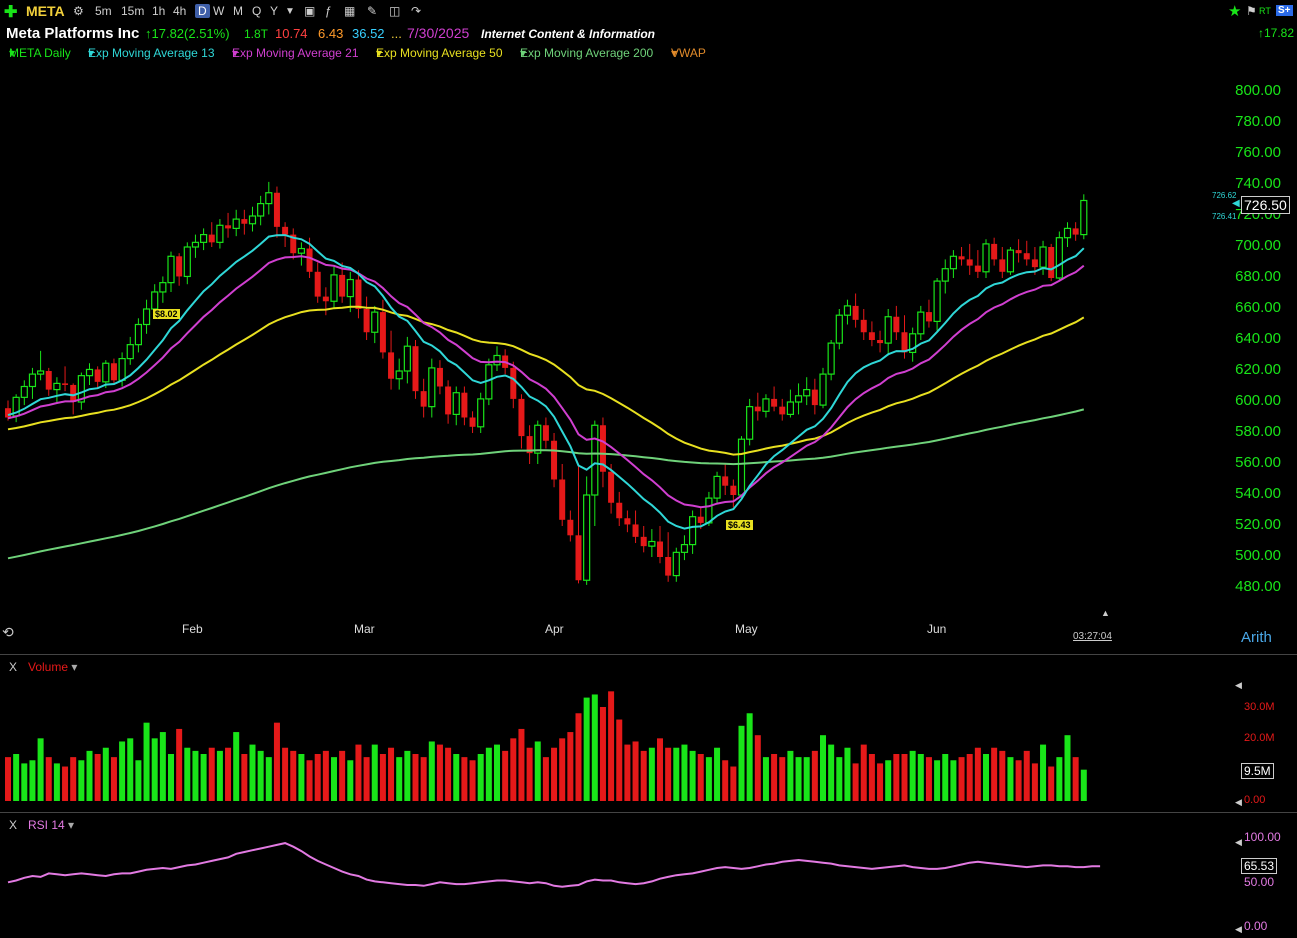 Image resolution: width=1297 pixels, height=938 pixels. Describe the element at coordinates (1259, 866) in the screenshot. I see `rsi-last-label: 65.53` at that location.